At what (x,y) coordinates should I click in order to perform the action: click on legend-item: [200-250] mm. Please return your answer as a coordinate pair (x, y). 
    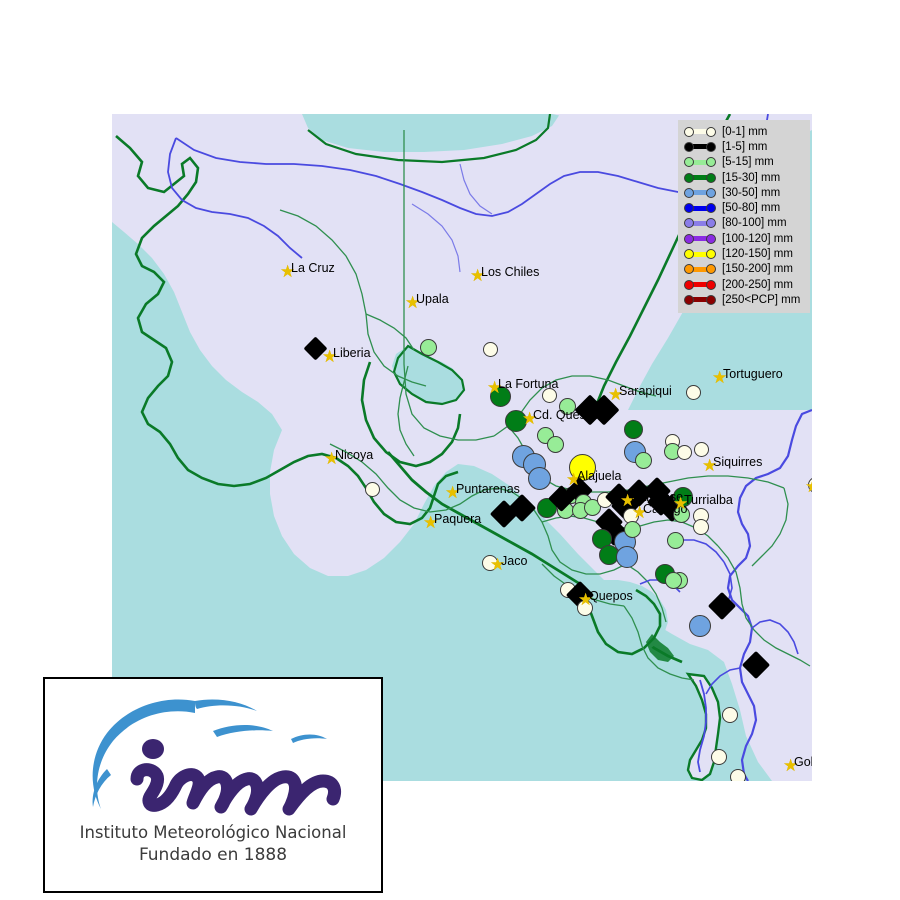
    Looking at the image, I should click on (744, 284).